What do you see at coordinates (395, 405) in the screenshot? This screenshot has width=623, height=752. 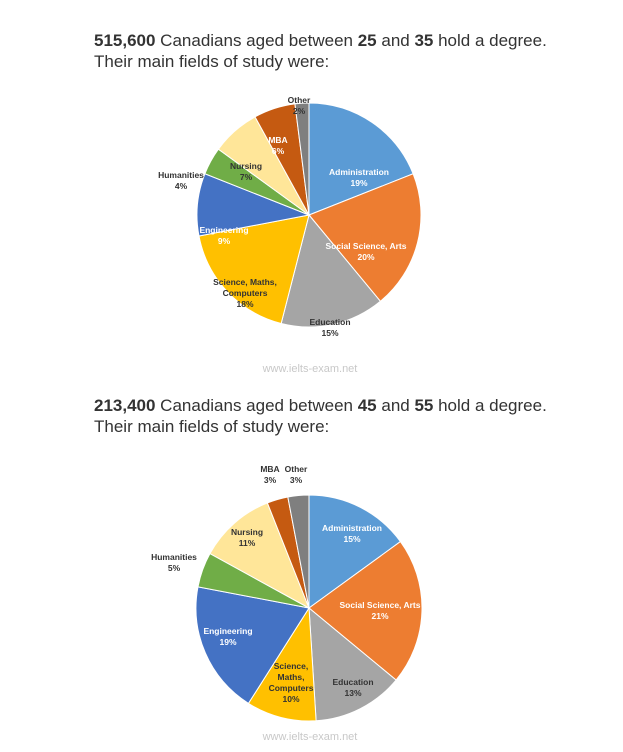 I see `chart-2-text2: and` at bounding box center [395, 405].